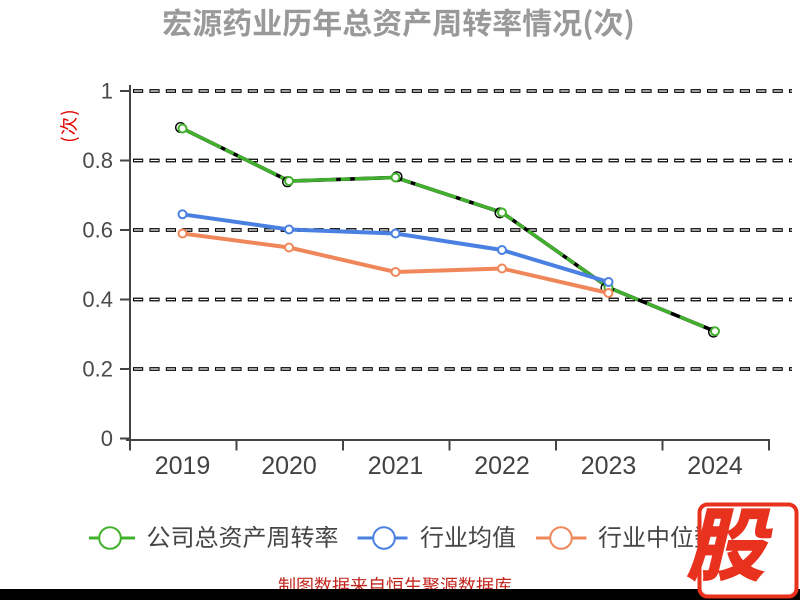  What do you see at coordinates (502, 466) in the screenshot?
I see `svg-text: 2022` at bounding box center [502, 466].